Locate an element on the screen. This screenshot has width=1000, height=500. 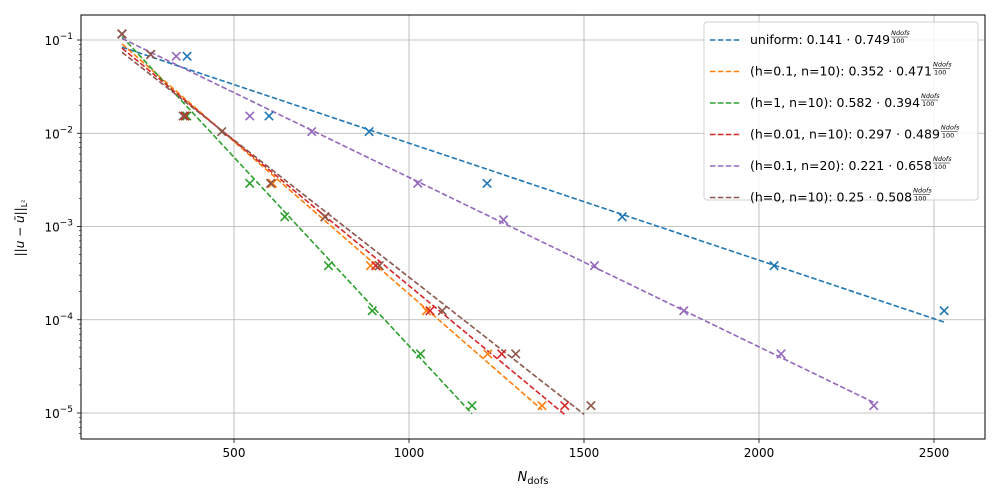
x-axis: 500 1000 1500 2000 2500 is located at coordinates (586, 449).